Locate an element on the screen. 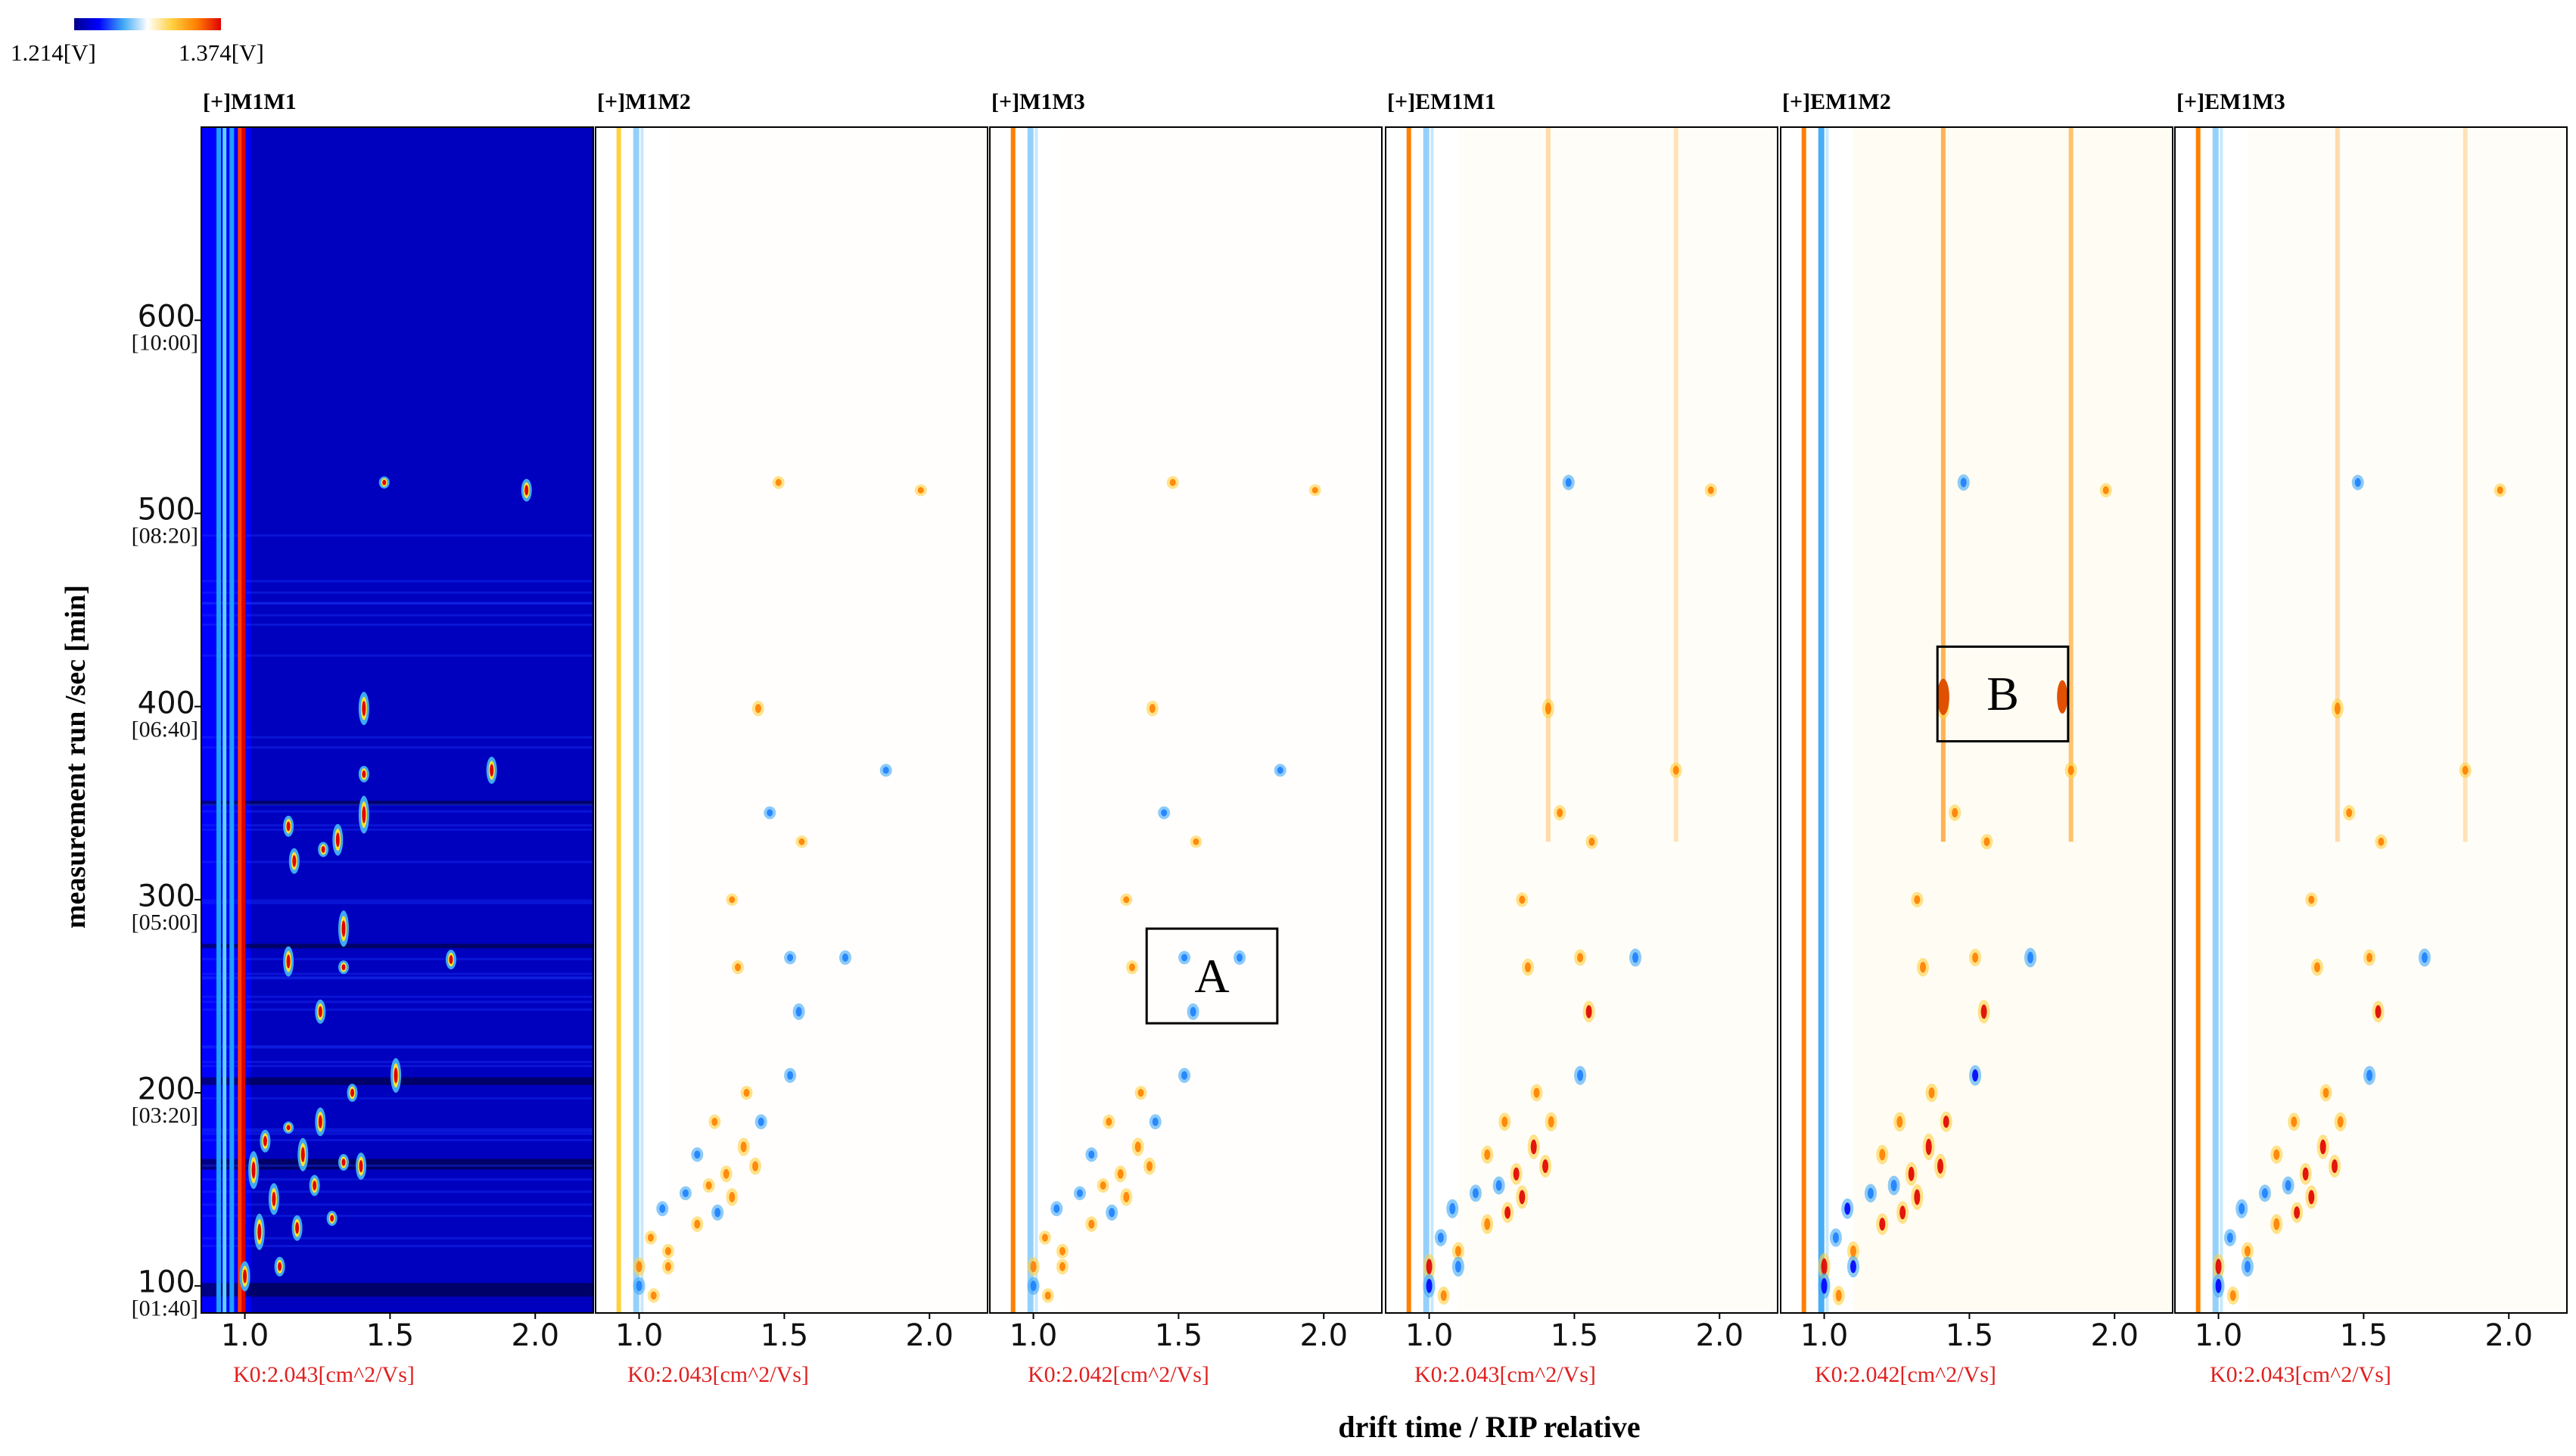 This screenshot has height=1456, width=2576. difference-streak is located at coordinates (1548, 485).